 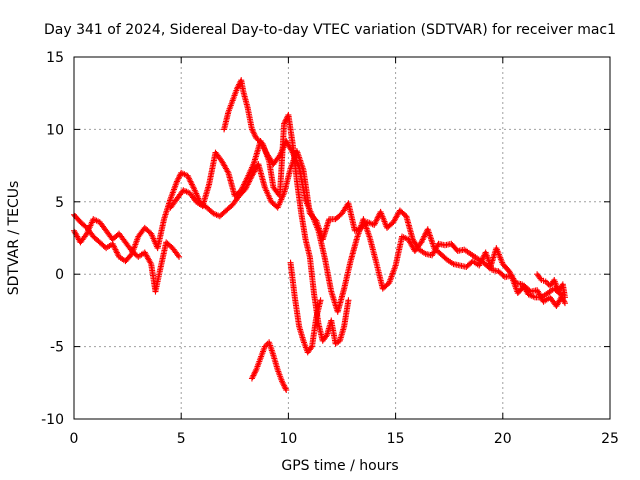 I want to click on y-tick-label: -10, so click(x=52, y=420).